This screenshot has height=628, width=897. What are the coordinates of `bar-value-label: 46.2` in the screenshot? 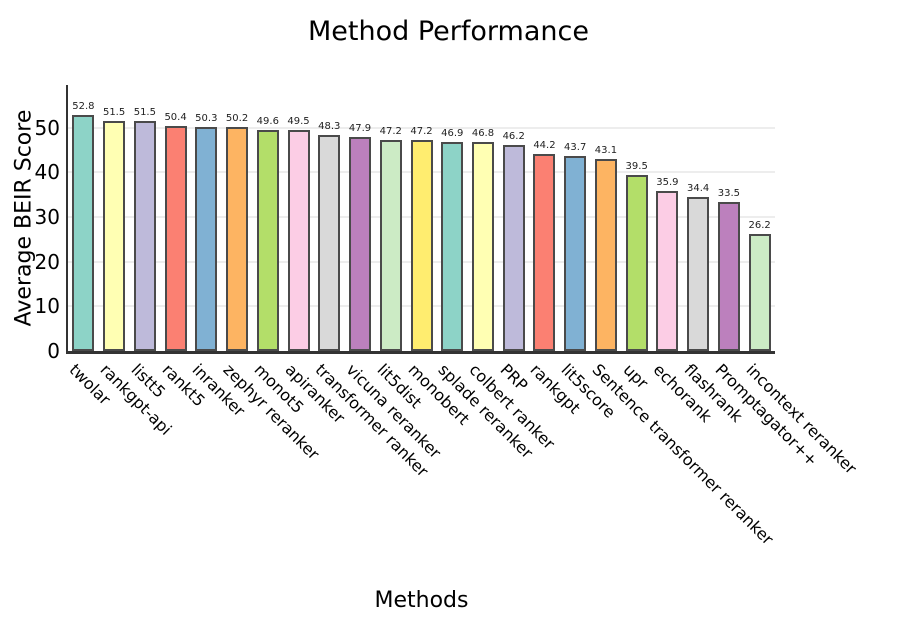 It's located at (513, 136).